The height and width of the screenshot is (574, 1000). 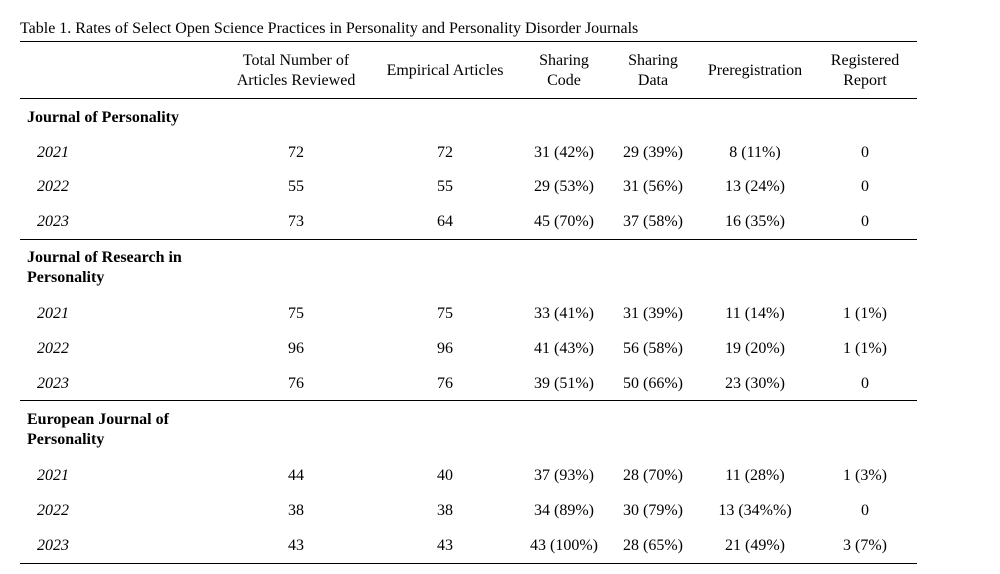 What do you see at coordinates (653, 383) in the screenshot?
I see `cell-sharing-data: 50 (66%)` at bounding box center [653, 383].